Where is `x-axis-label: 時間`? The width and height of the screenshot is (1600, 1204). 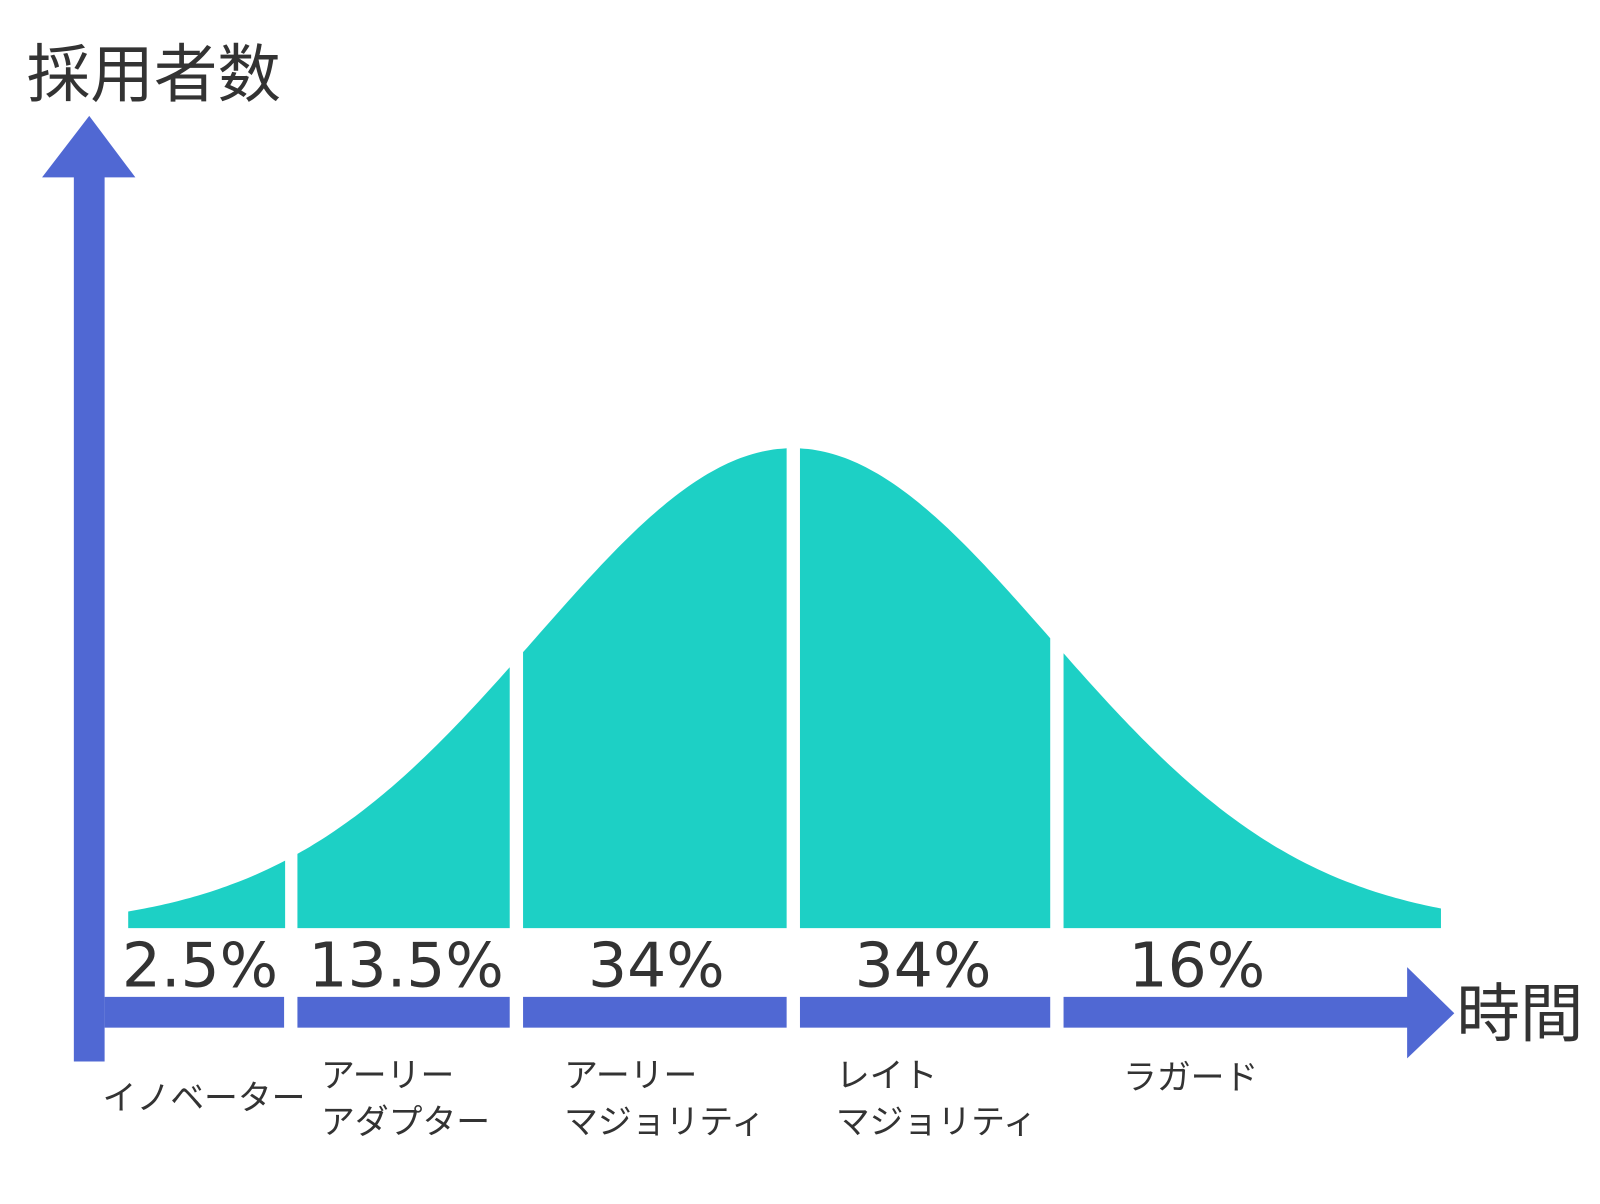 x-axis-label: 時間 is located at coordinates (1519, 1014).